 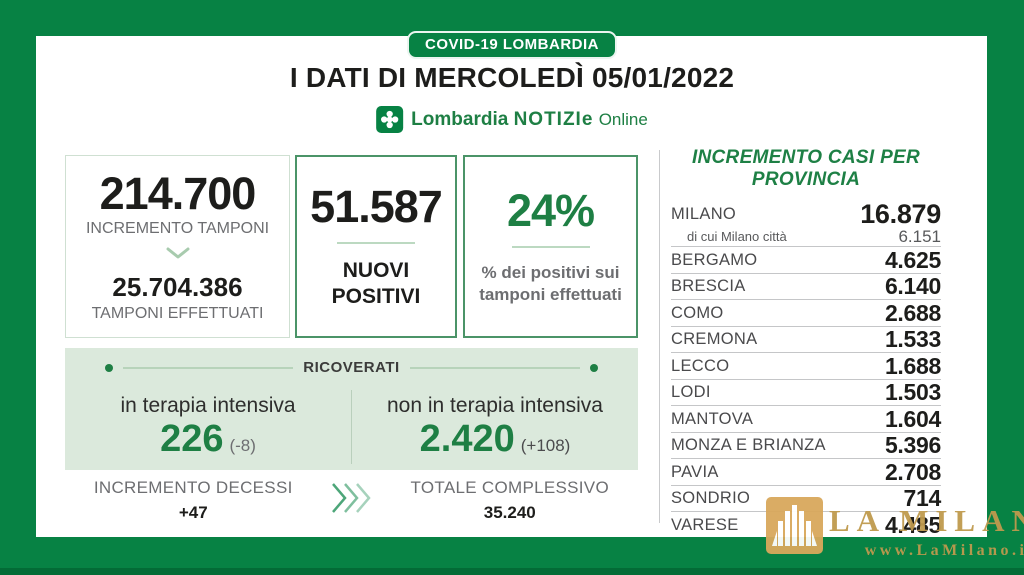 I want to click on province-value: 2.688, so click(x=912, y=312).